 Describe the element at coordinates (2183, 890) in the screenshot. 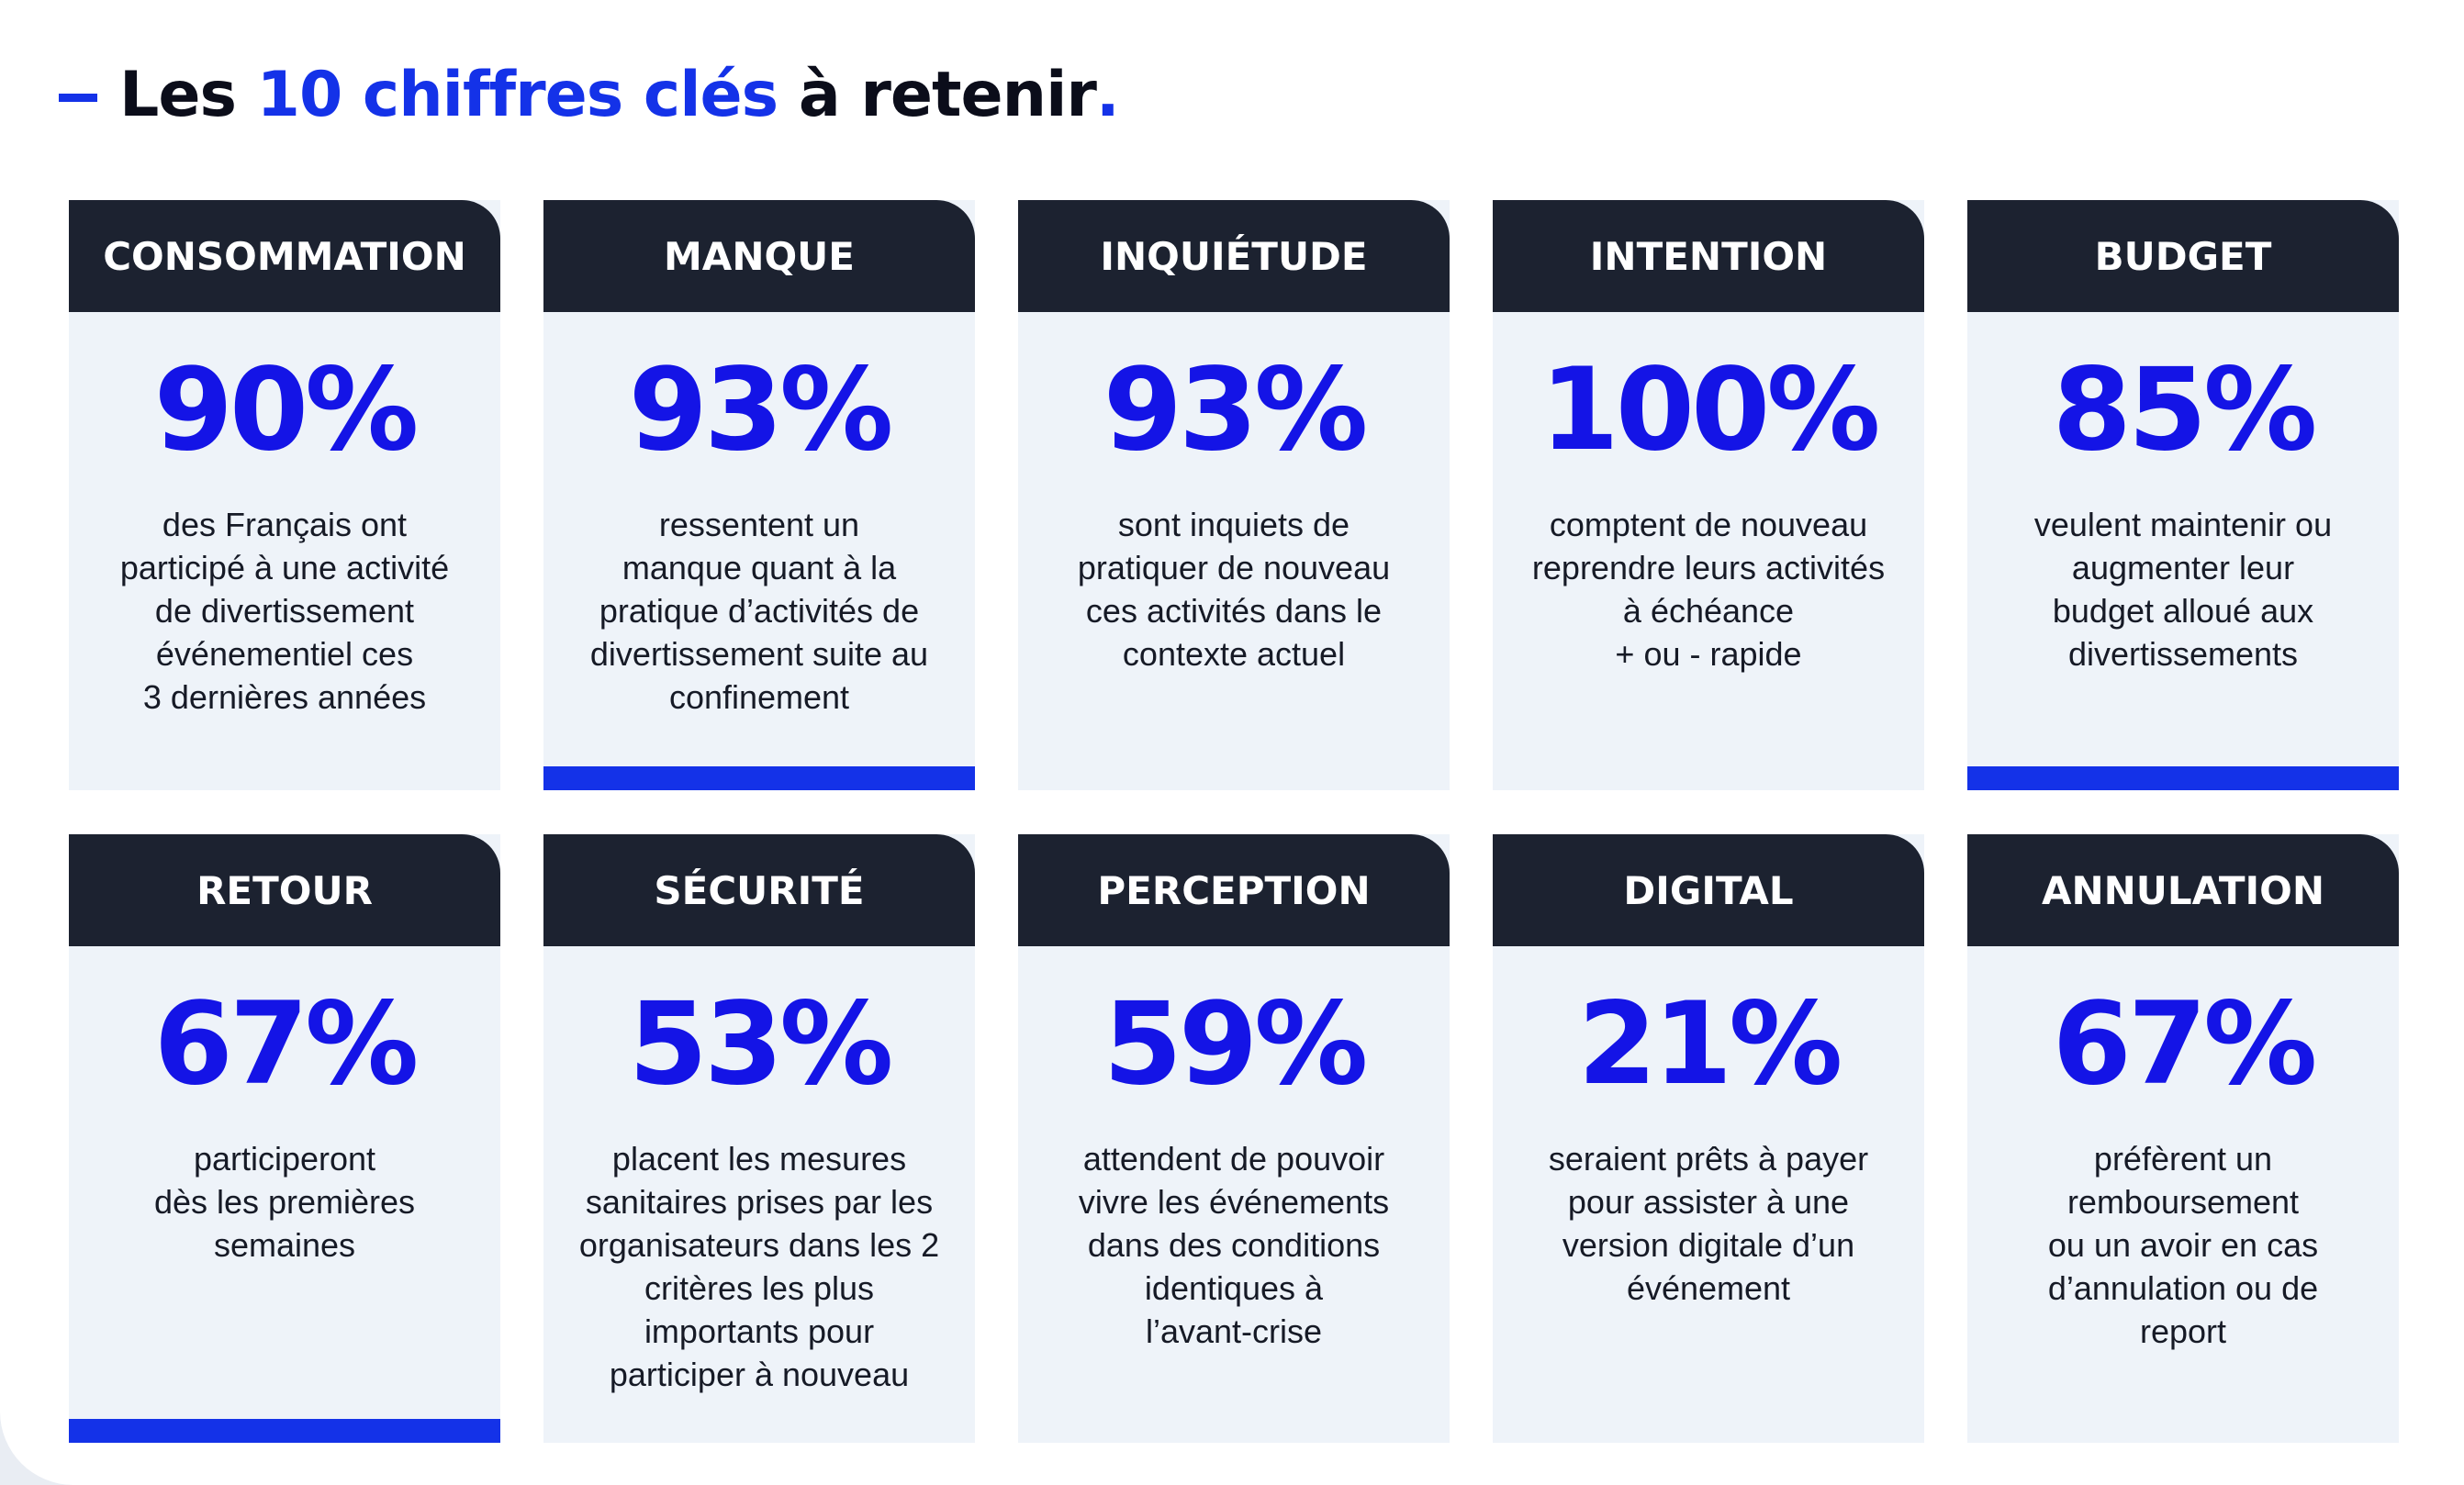

I see `card-label: ANNULATION` at that location.